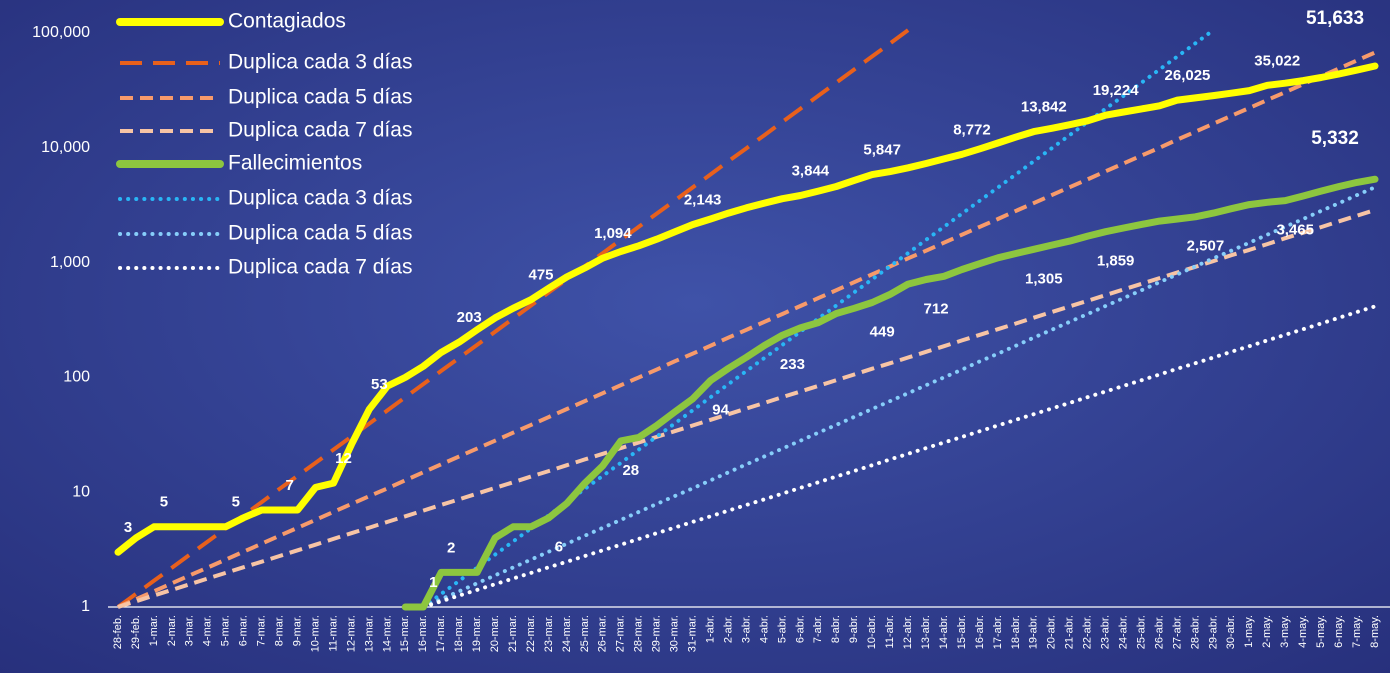 The height and width of the screenshot is (673, 1390). What do you see at coordinates (477, 633) in the screenshot?
I see `x-tick-label: 19-mar.` at bounding box center [477, 633].